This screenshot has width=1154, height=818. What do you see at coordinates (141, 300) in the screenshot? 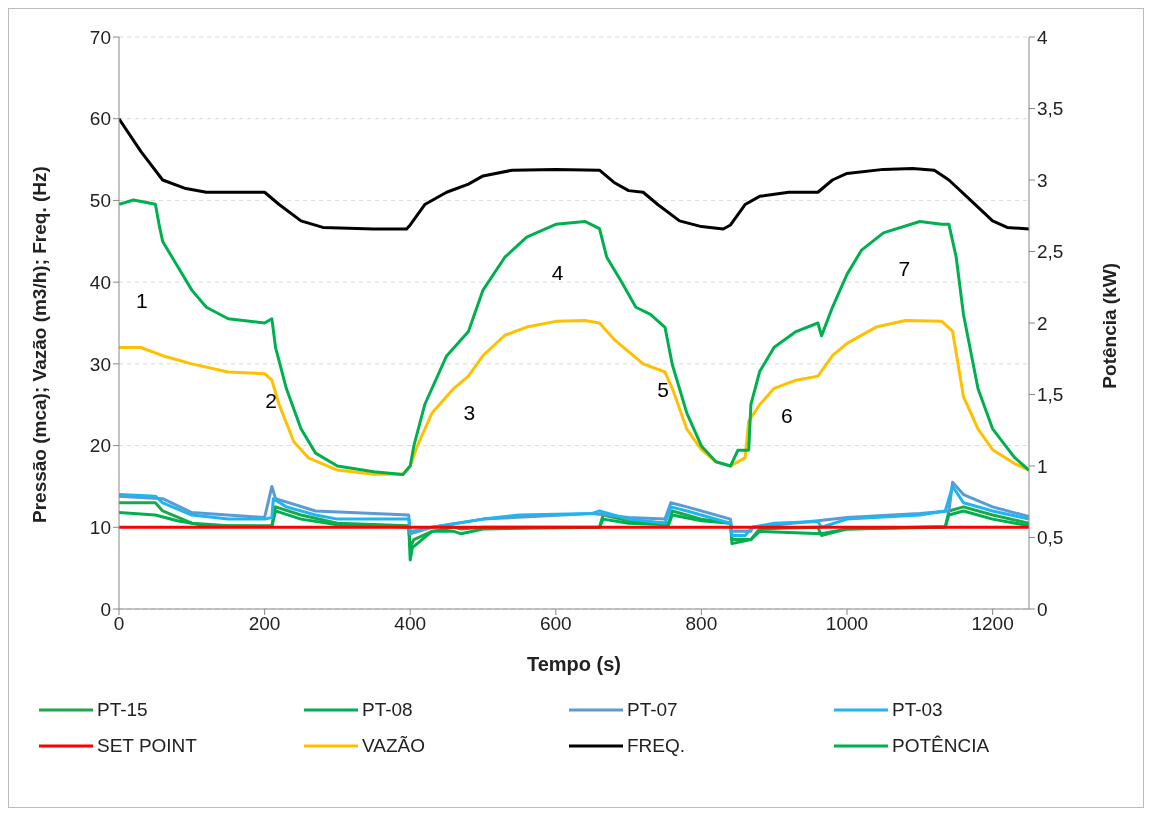
I see `annotation: 1` at bounding box center [141, 300].